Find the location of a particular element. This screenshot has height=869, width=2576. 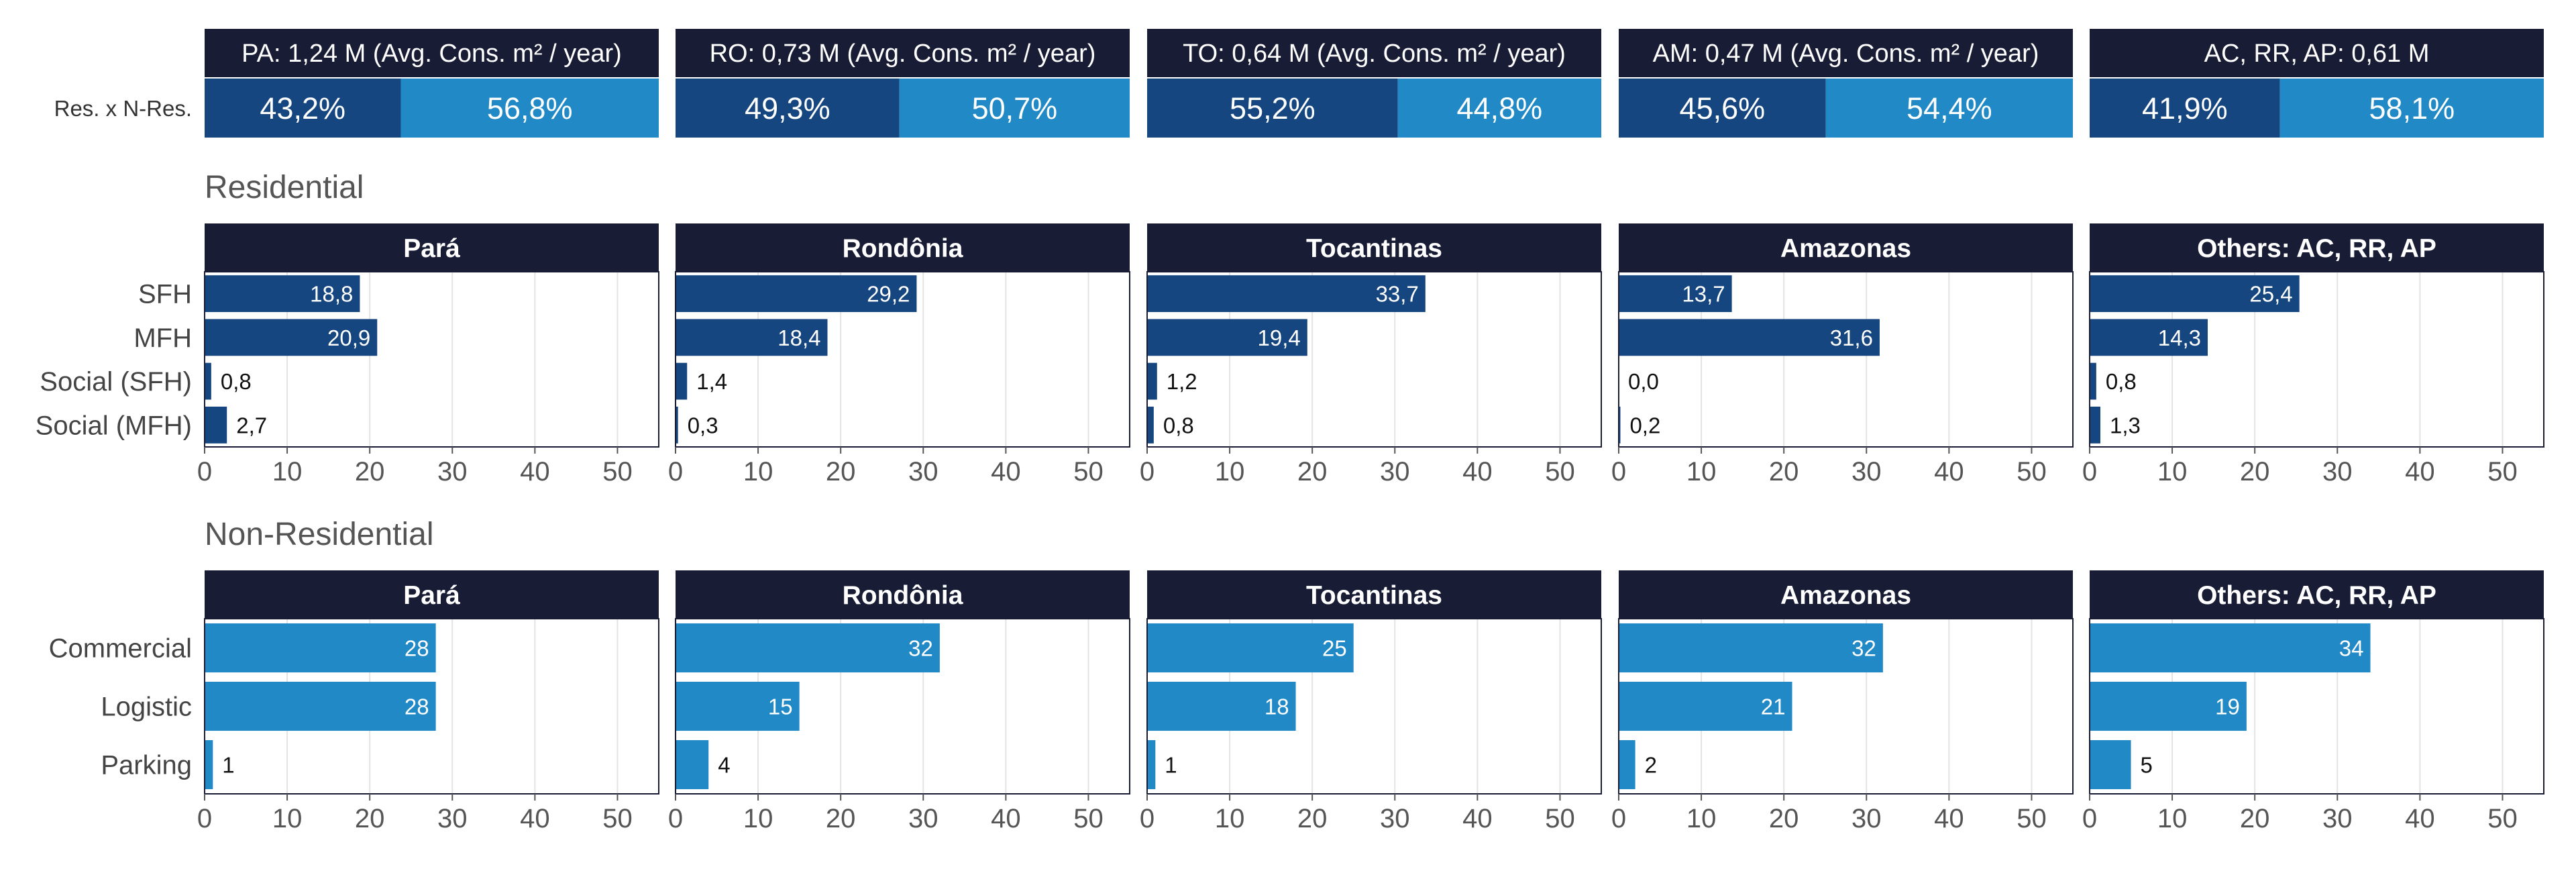

bar-value-label: 19,4 is located at coordinates (1279, 337).